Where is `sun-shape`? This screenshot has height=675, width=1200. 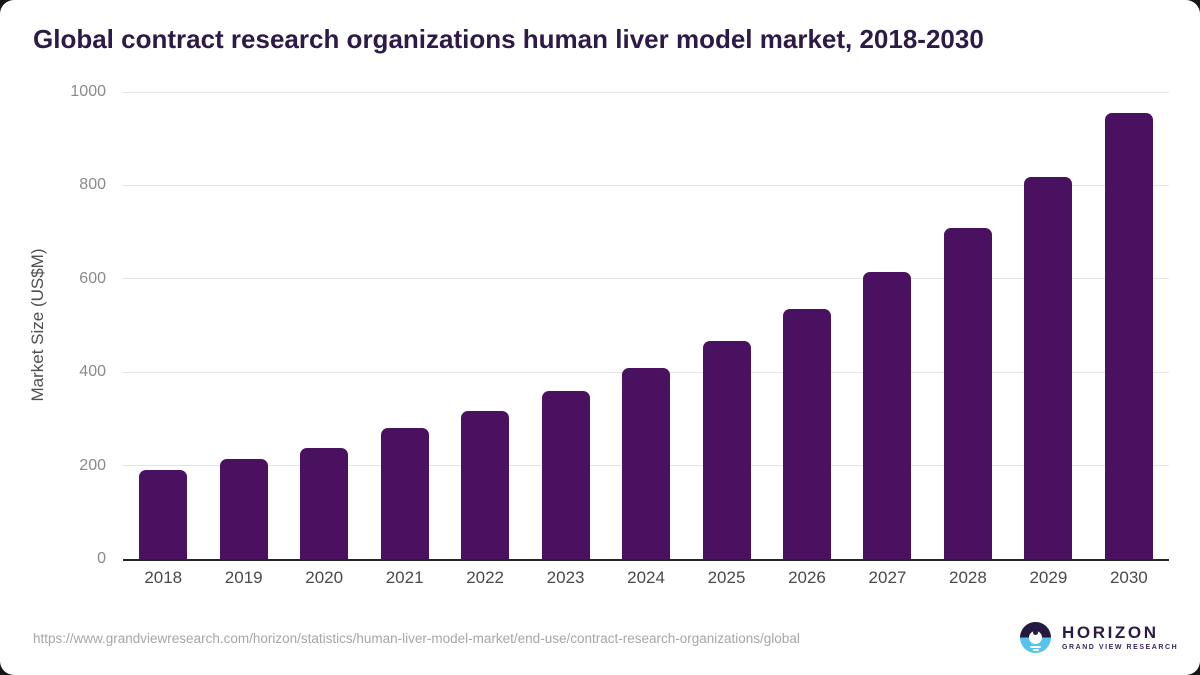 sun-shape is located at coordinates (1035, 637).